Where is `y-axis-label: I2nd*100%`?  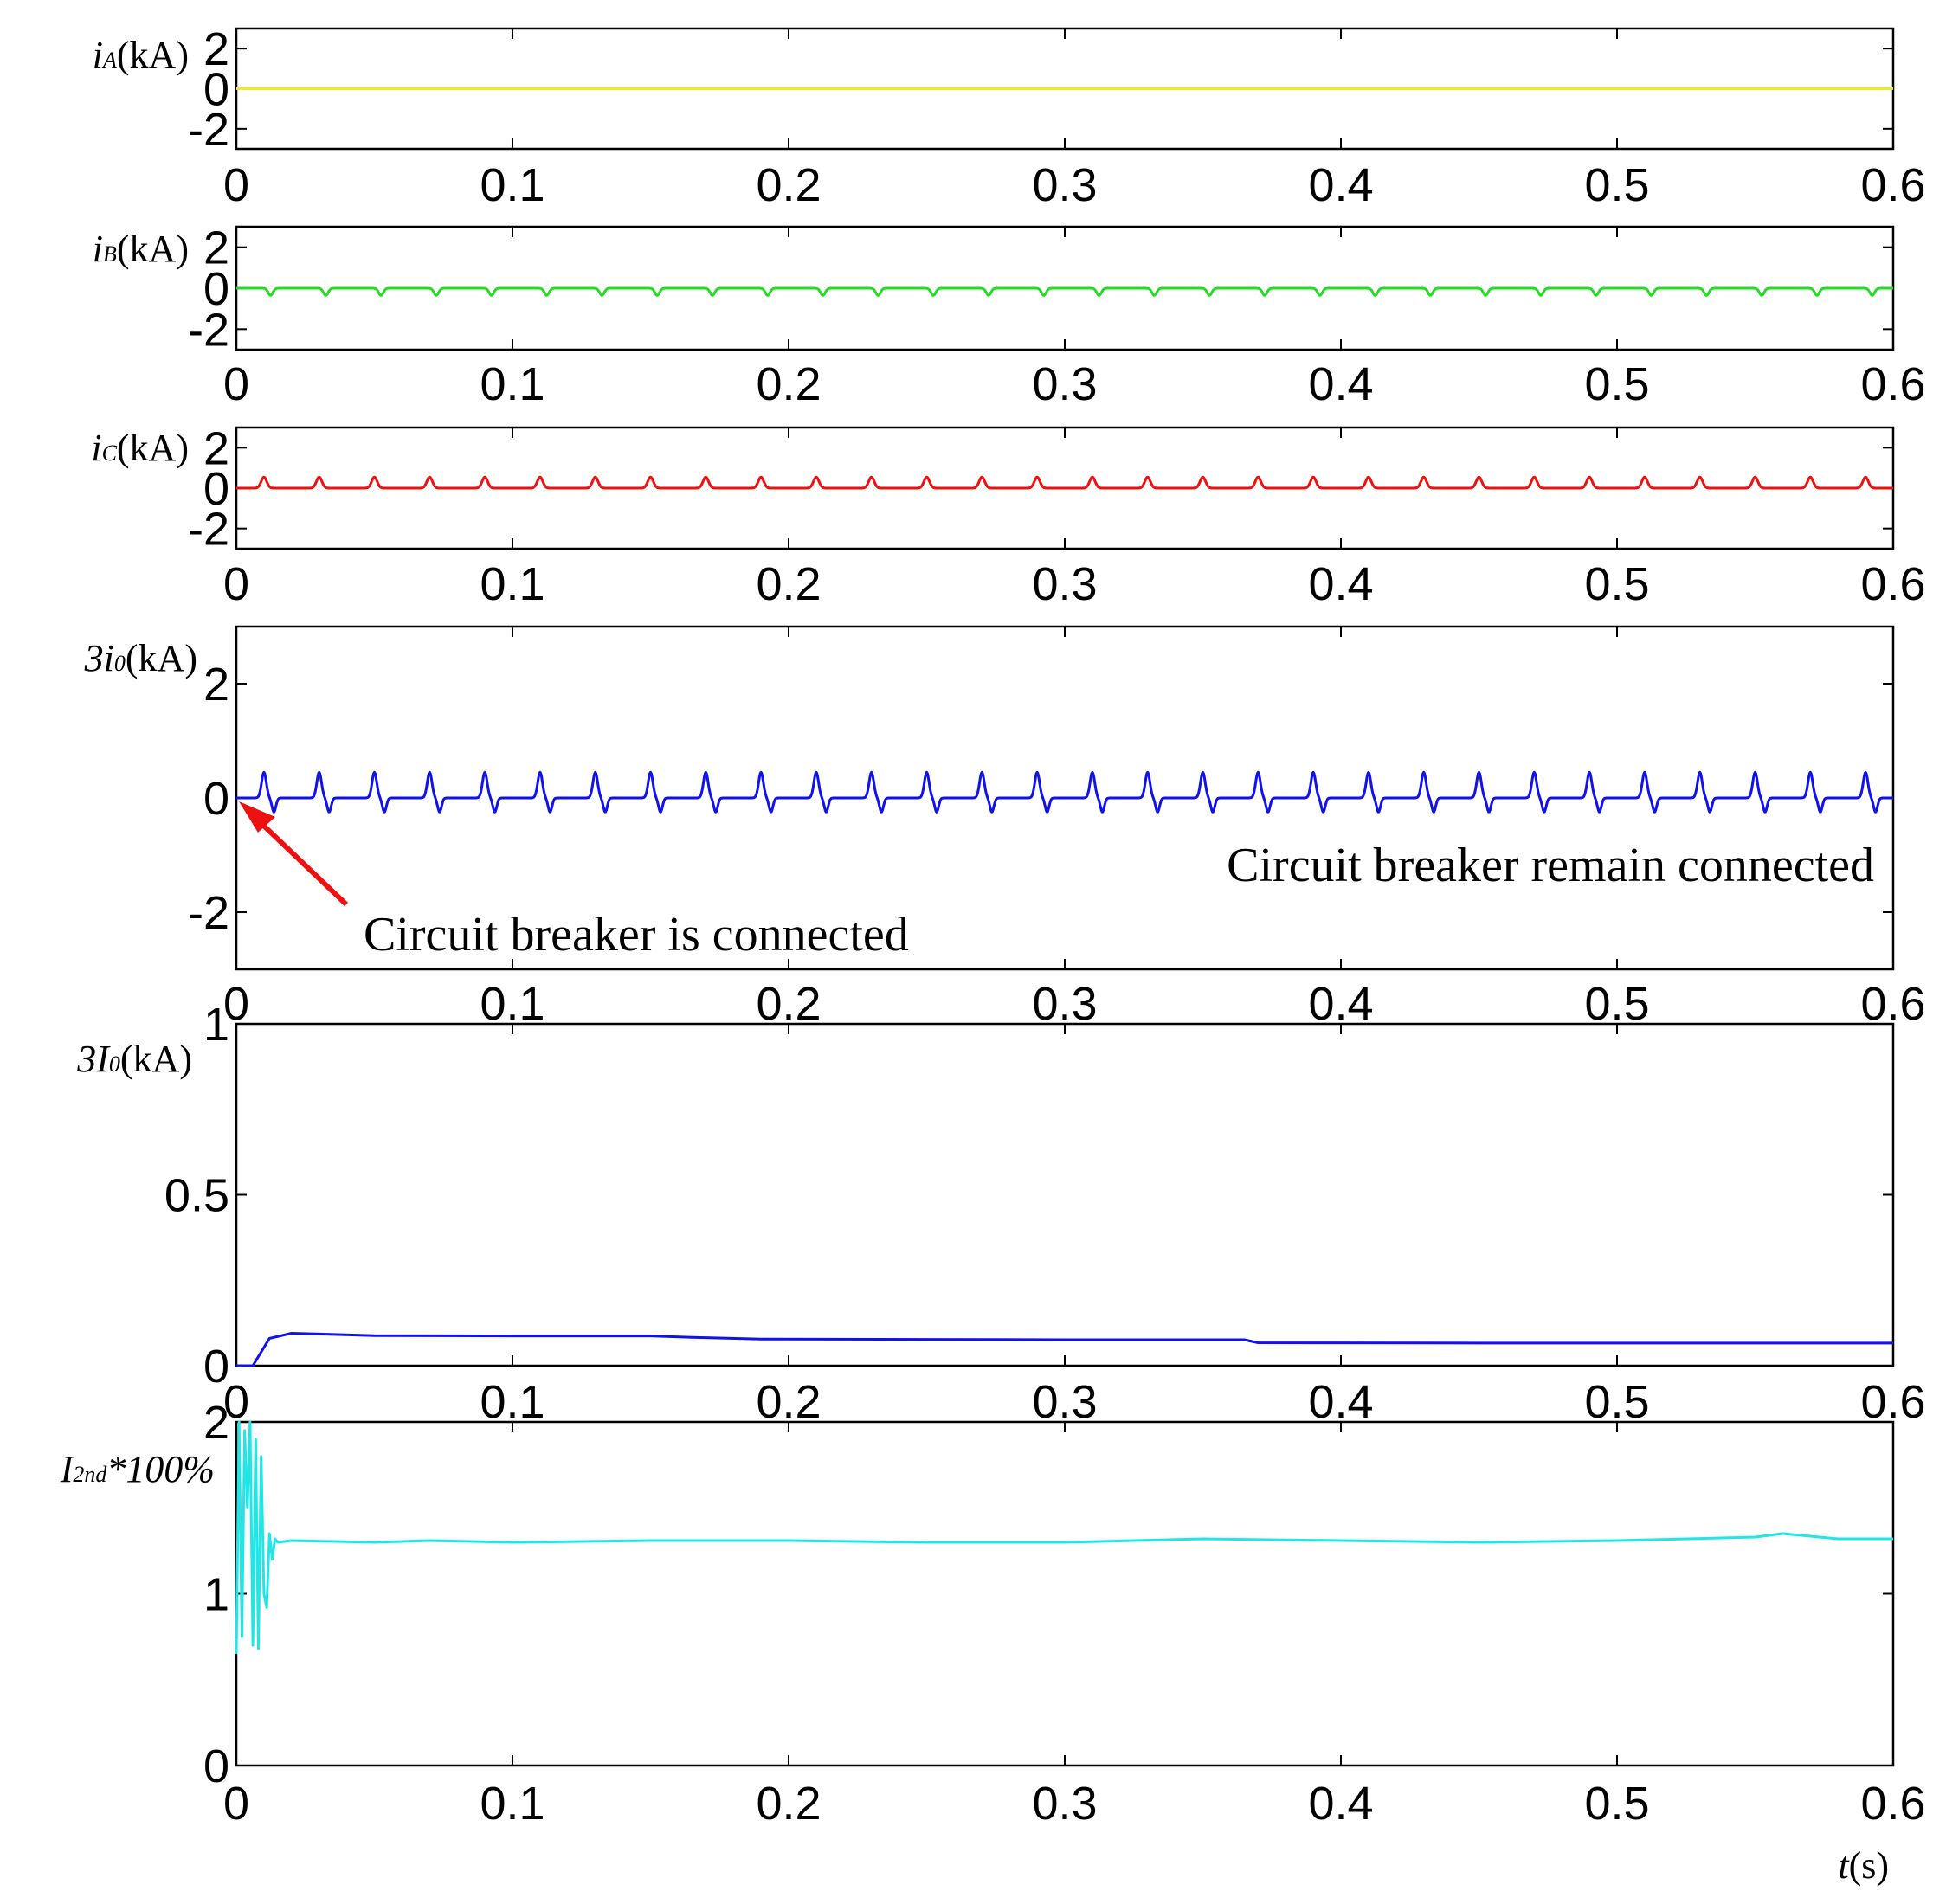 y-axis-label: I2nd*100% is located at coordinates (137, 1469).